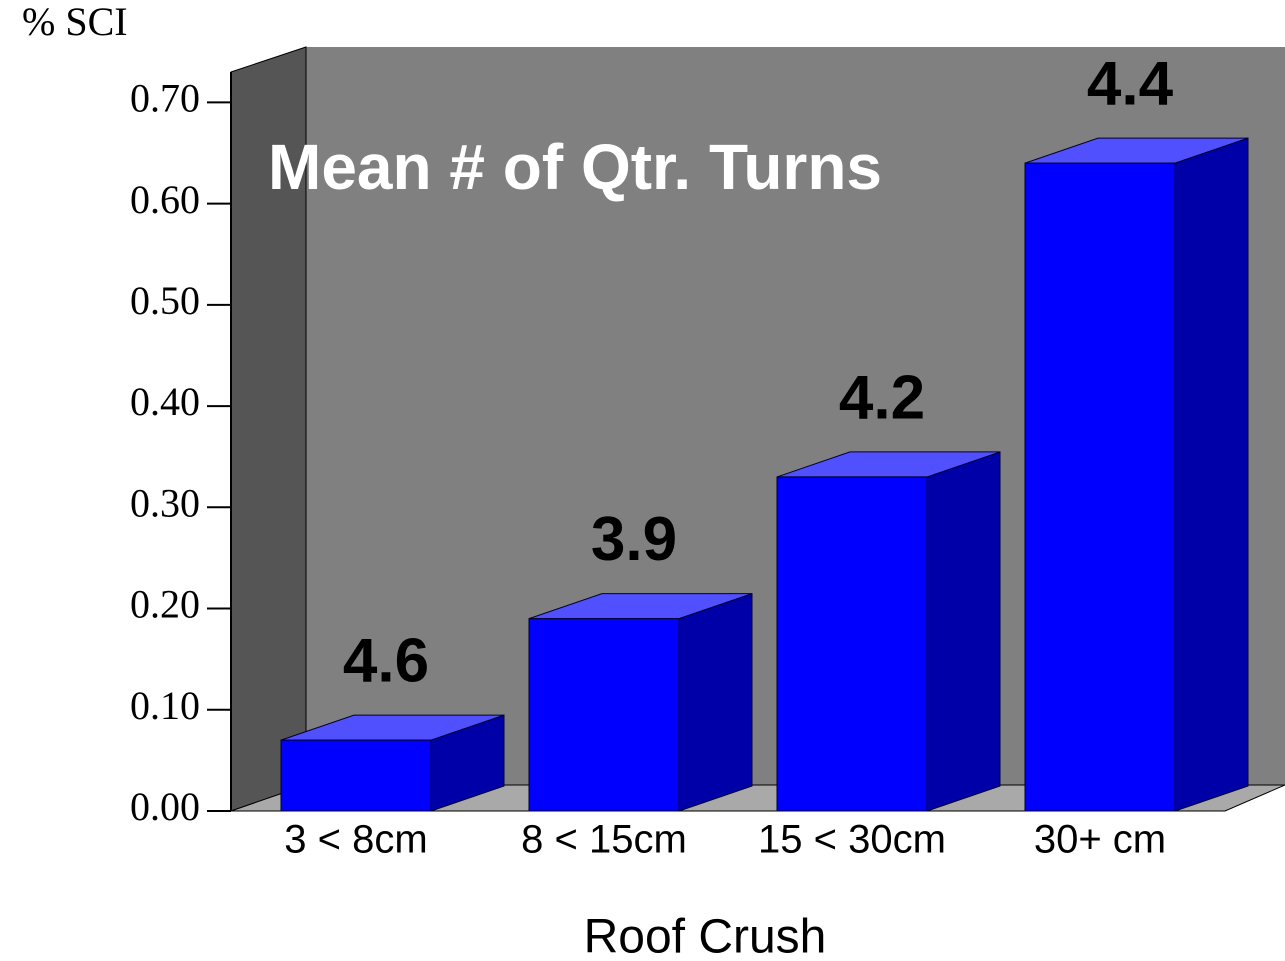  What do you see at coordinates (75, 22) in the screenshot?
I see `y-axis-label: % SCI` at bounding box center [75, 22].